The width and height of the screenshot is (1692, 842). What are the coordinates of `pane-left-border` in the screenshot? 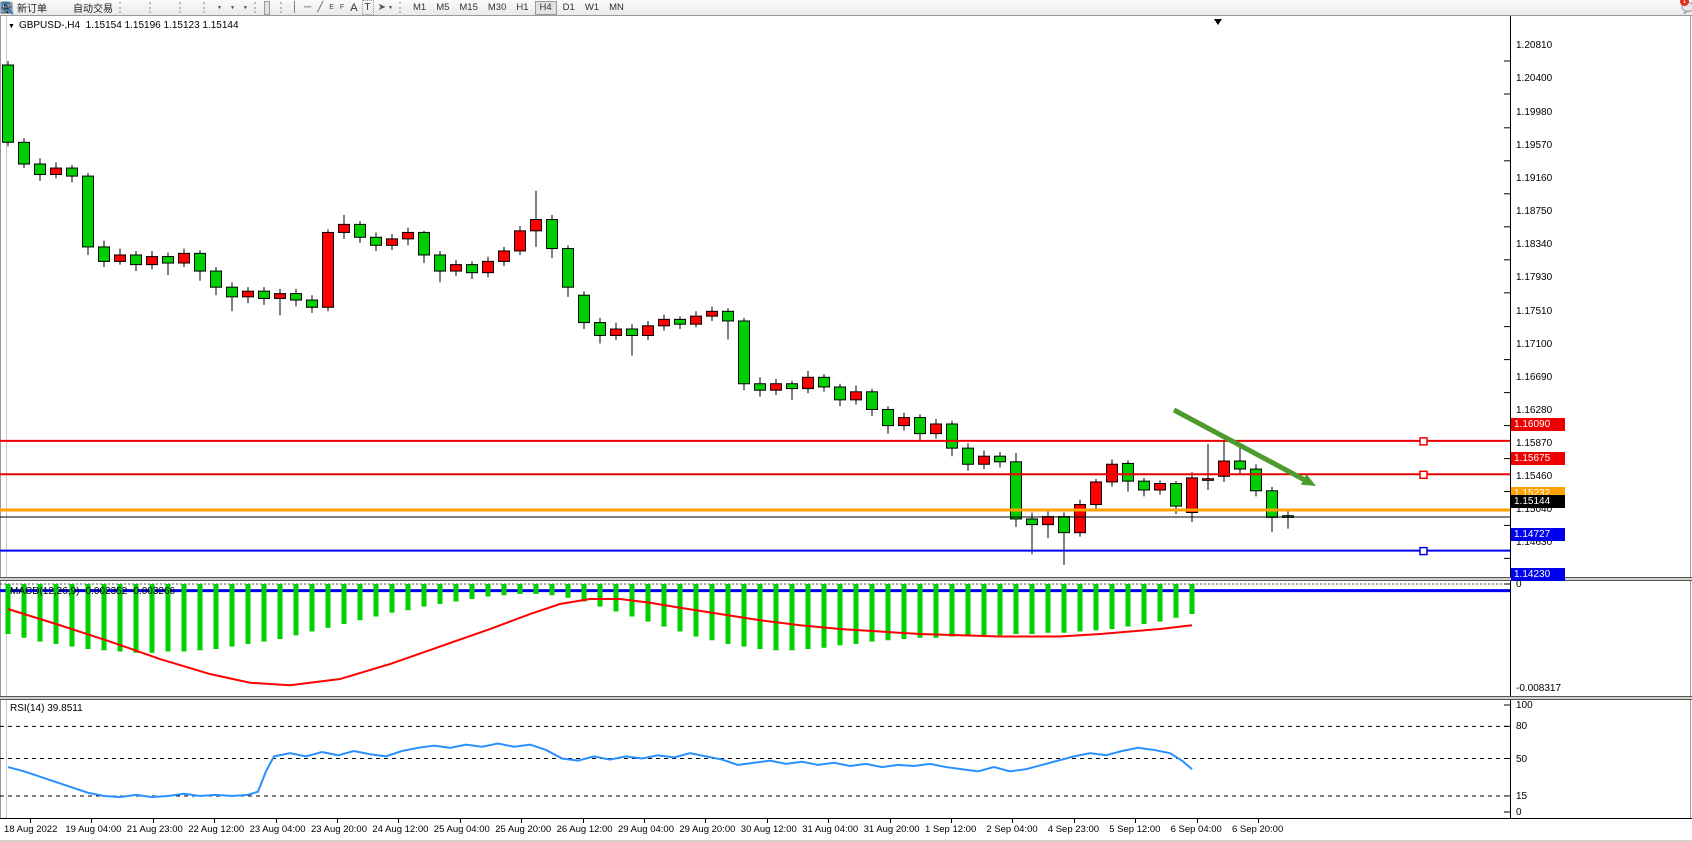 It's located at (6, 428).